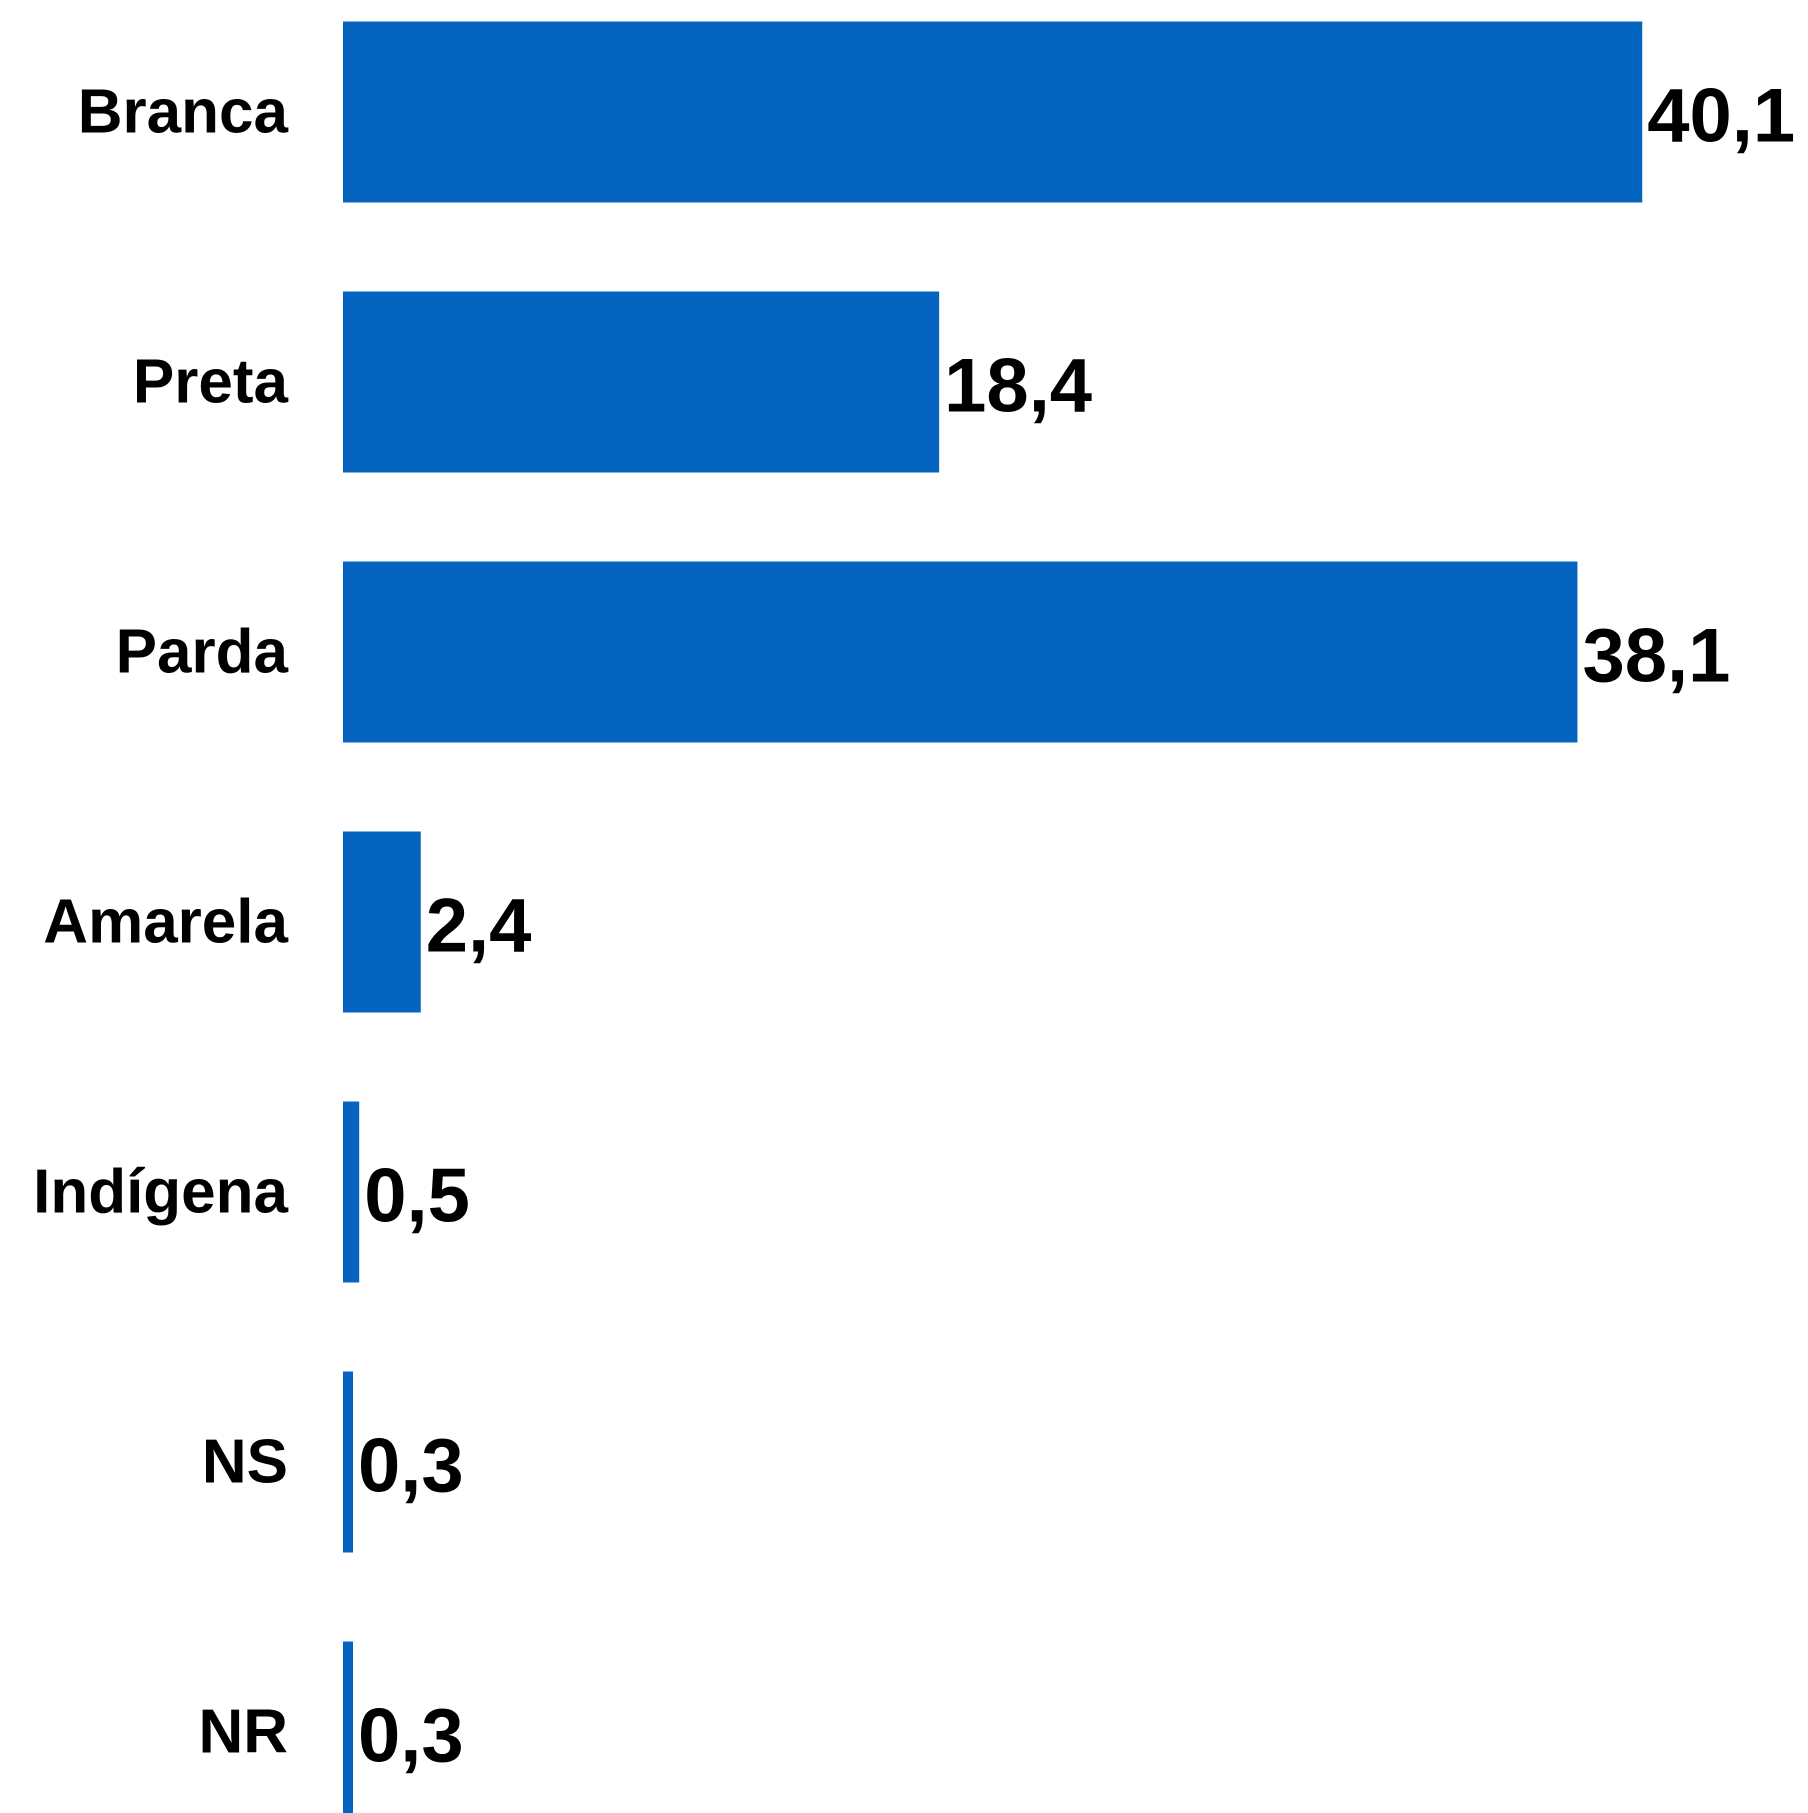 The height and width of the screenshot is (1813, 1808). I want to click on category-label-nr: NR, so click(243, 1732).